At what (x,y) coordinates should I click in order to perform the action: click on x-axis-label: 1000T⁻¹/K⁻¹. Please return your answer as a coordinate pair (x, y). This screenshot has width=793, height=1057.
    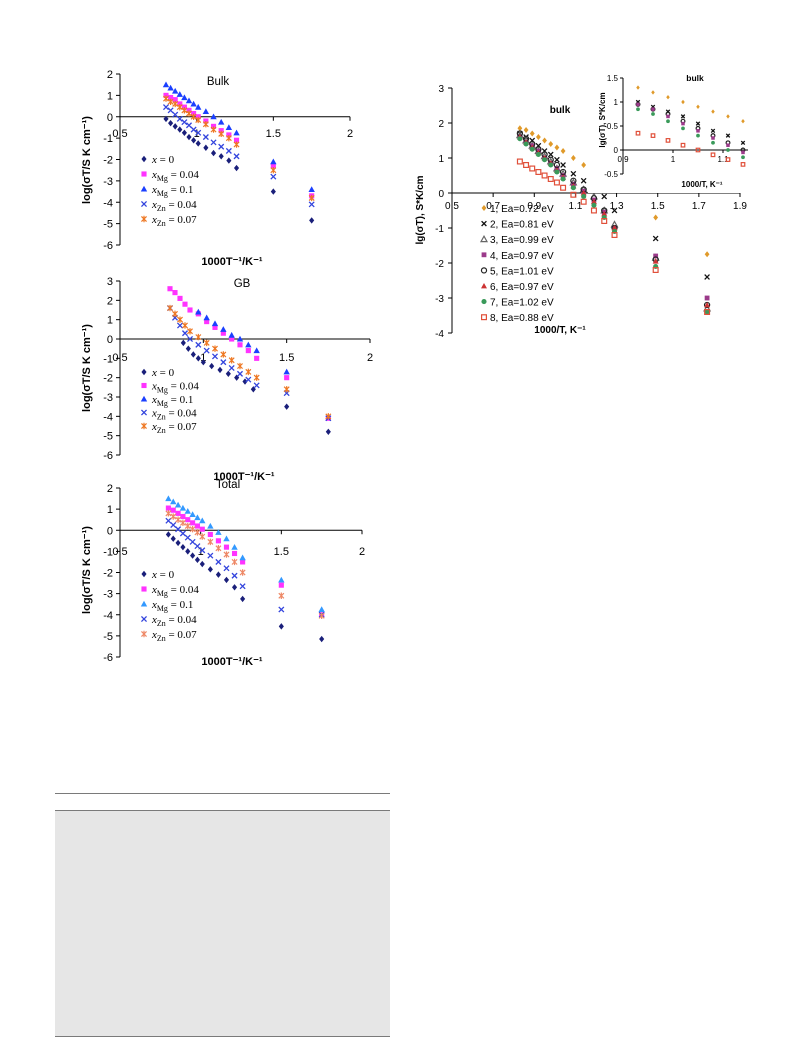
    Looking at the image, I should click on (231, 662).